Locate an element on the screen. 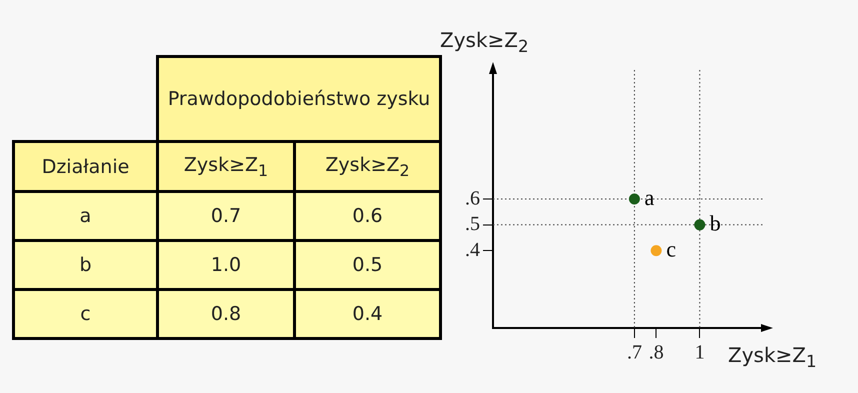 This screenshot has width=858, height=393. text: Prawdopodobieństwo zysku is located at coordinates (299, 99).